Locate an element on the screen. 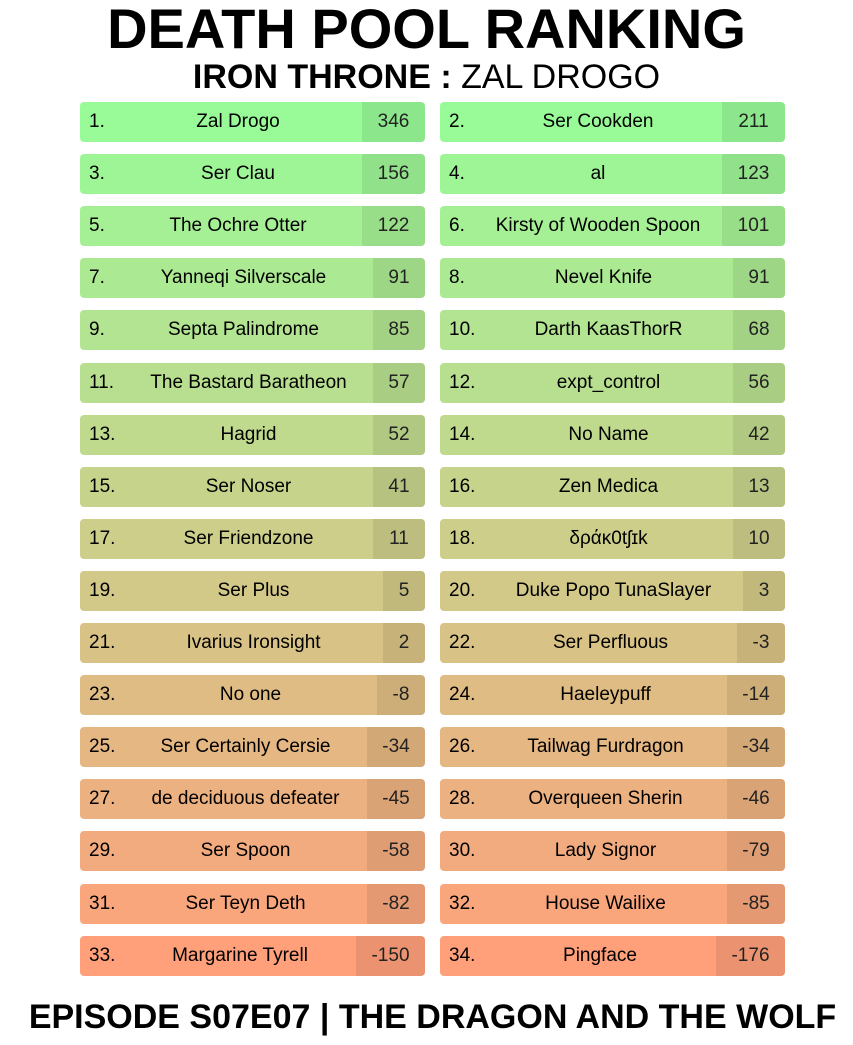  ranking-card: 3. Ser Clau 156 is located at coordinates (252, 174).